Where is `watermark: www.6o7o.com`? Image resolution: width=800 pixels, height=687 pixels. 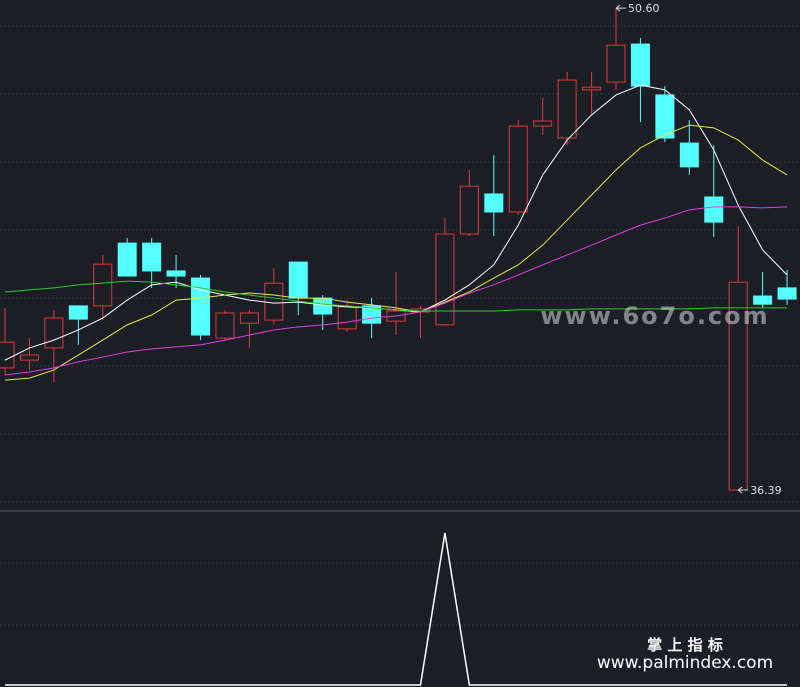 watermark: www.6o7o.com is located at coordinates (654, 316).